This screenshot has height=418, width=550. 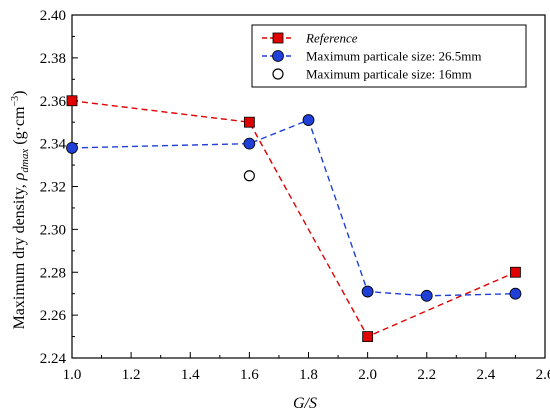 I want to click on legend-label-1: Maximum particale size: 26.5mm, so click(x=393, y=56).